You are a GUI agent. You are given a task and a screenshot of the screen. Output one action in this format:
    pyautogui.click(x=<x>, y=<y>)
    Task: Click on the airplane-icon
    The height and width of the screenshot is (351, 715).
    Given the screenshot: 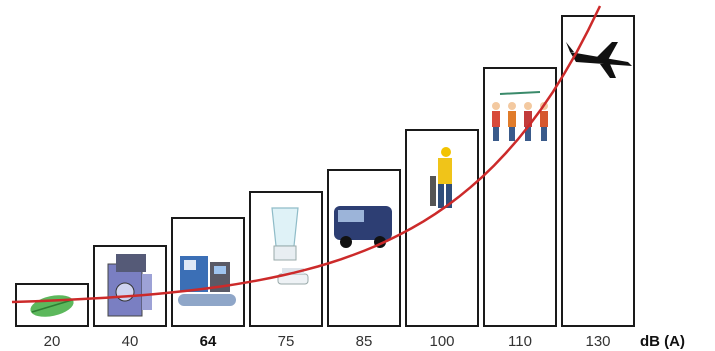 What is the action you would take?
    pyautogui.click(x=599, y=60)
    